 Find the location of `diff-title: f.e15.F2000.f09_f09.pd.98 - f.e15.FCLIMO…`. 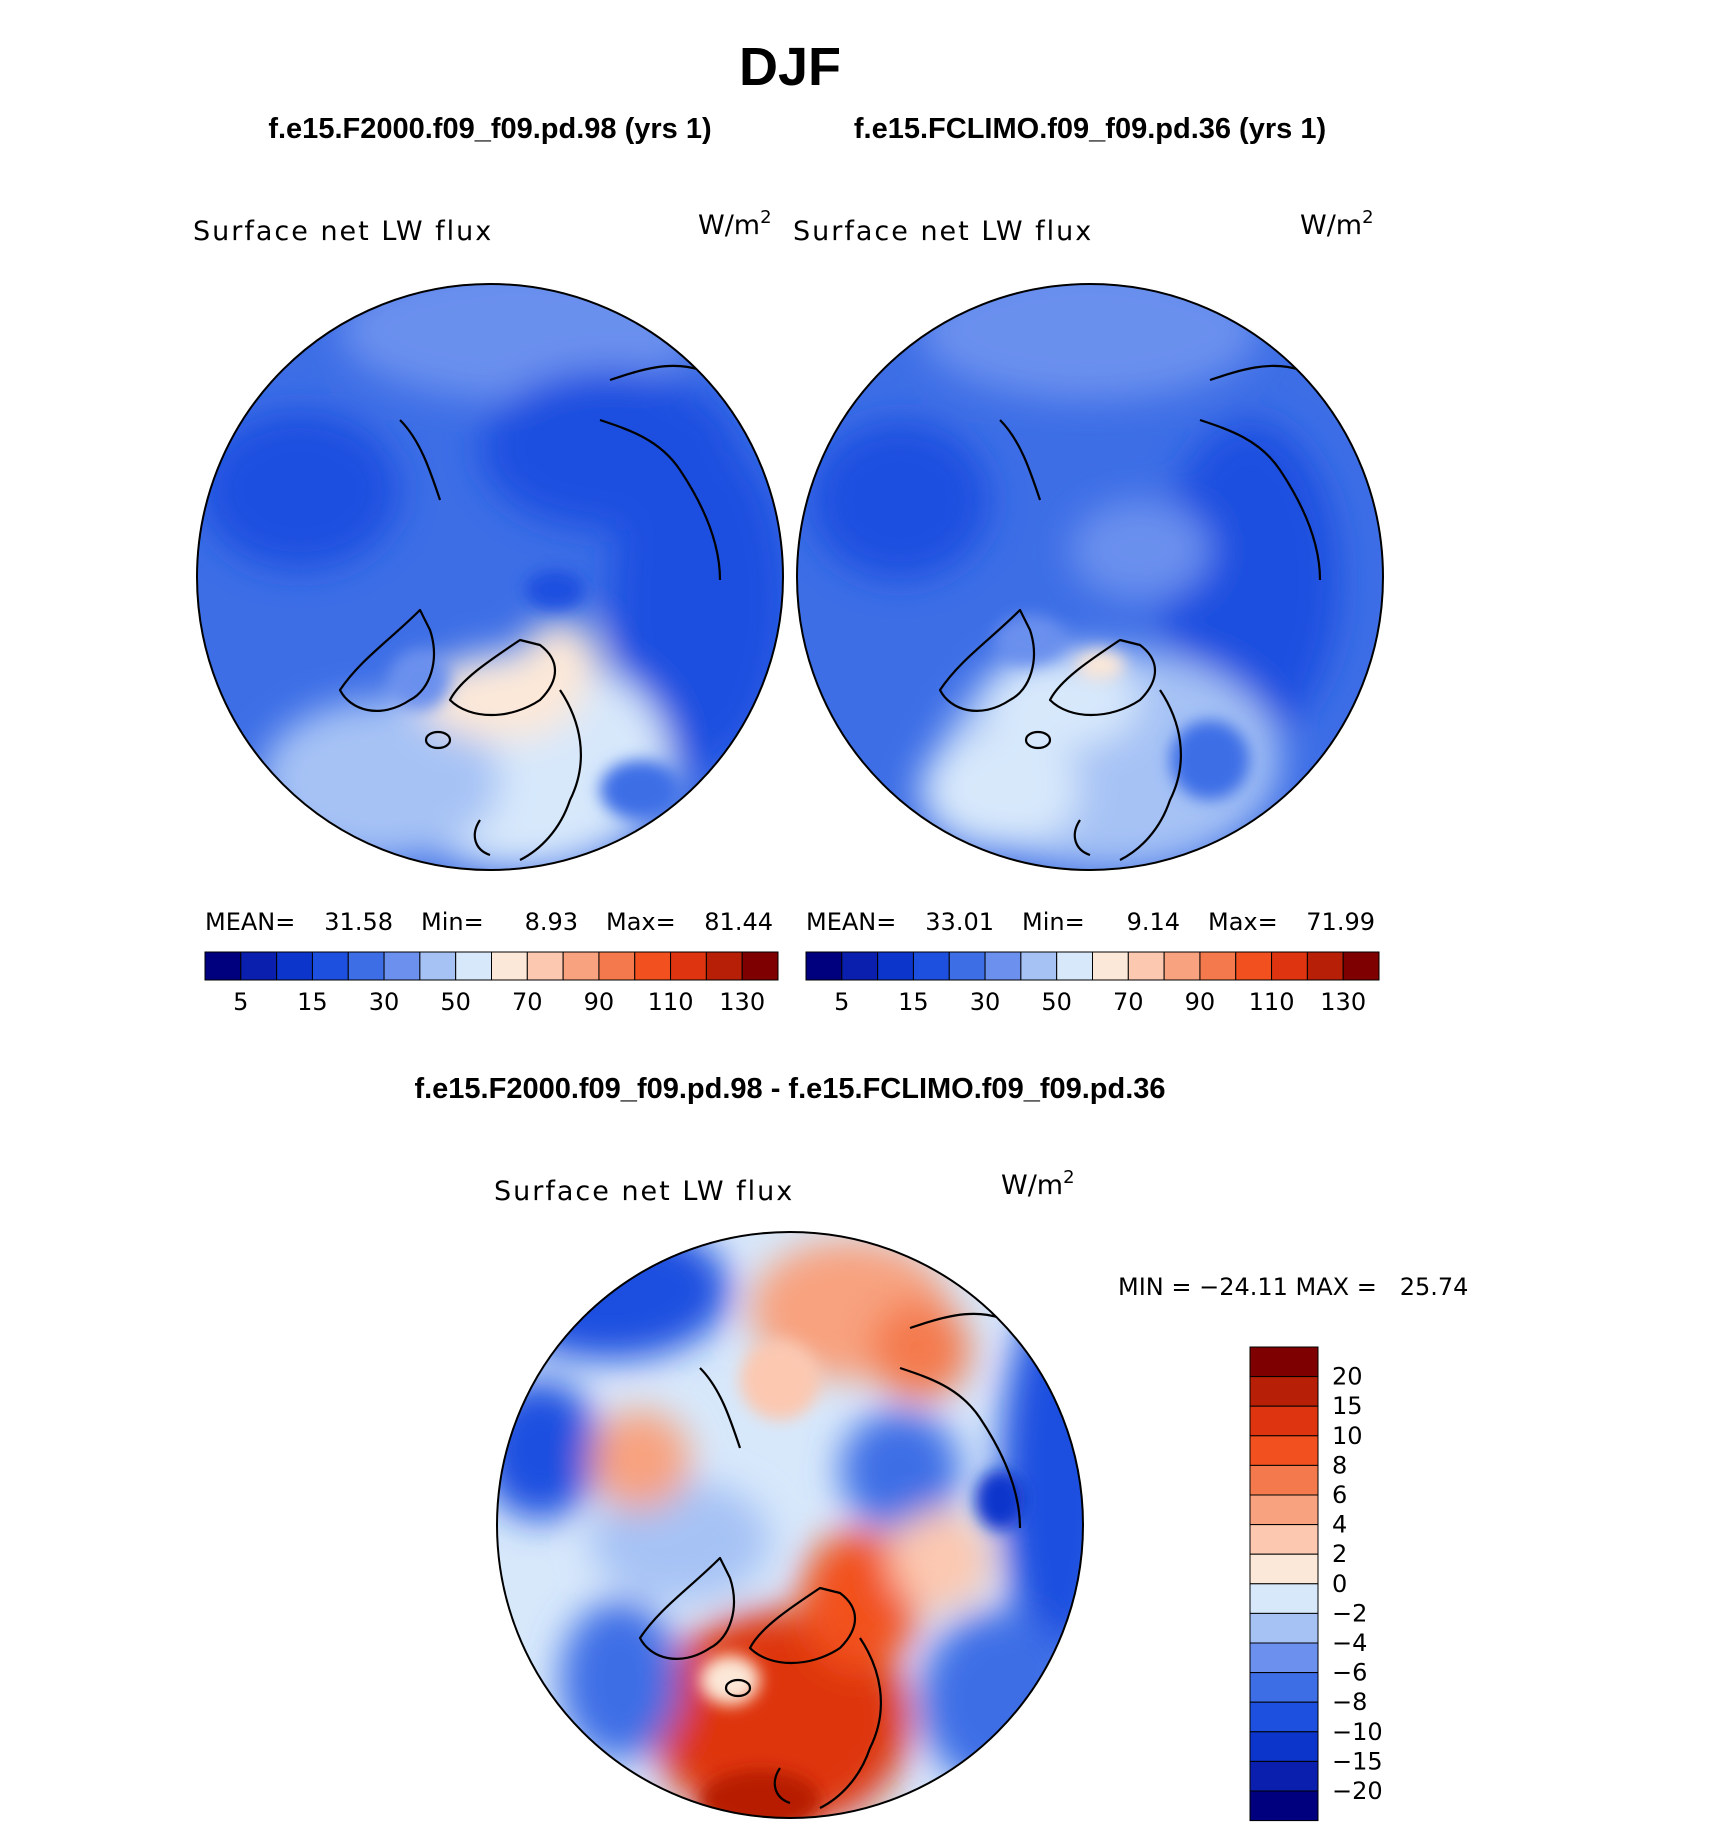

diff-title: f.e15.F2000.f09_f09.pd.98 - f.e15.FCLIMO… is located at coordinates (789, 1089).